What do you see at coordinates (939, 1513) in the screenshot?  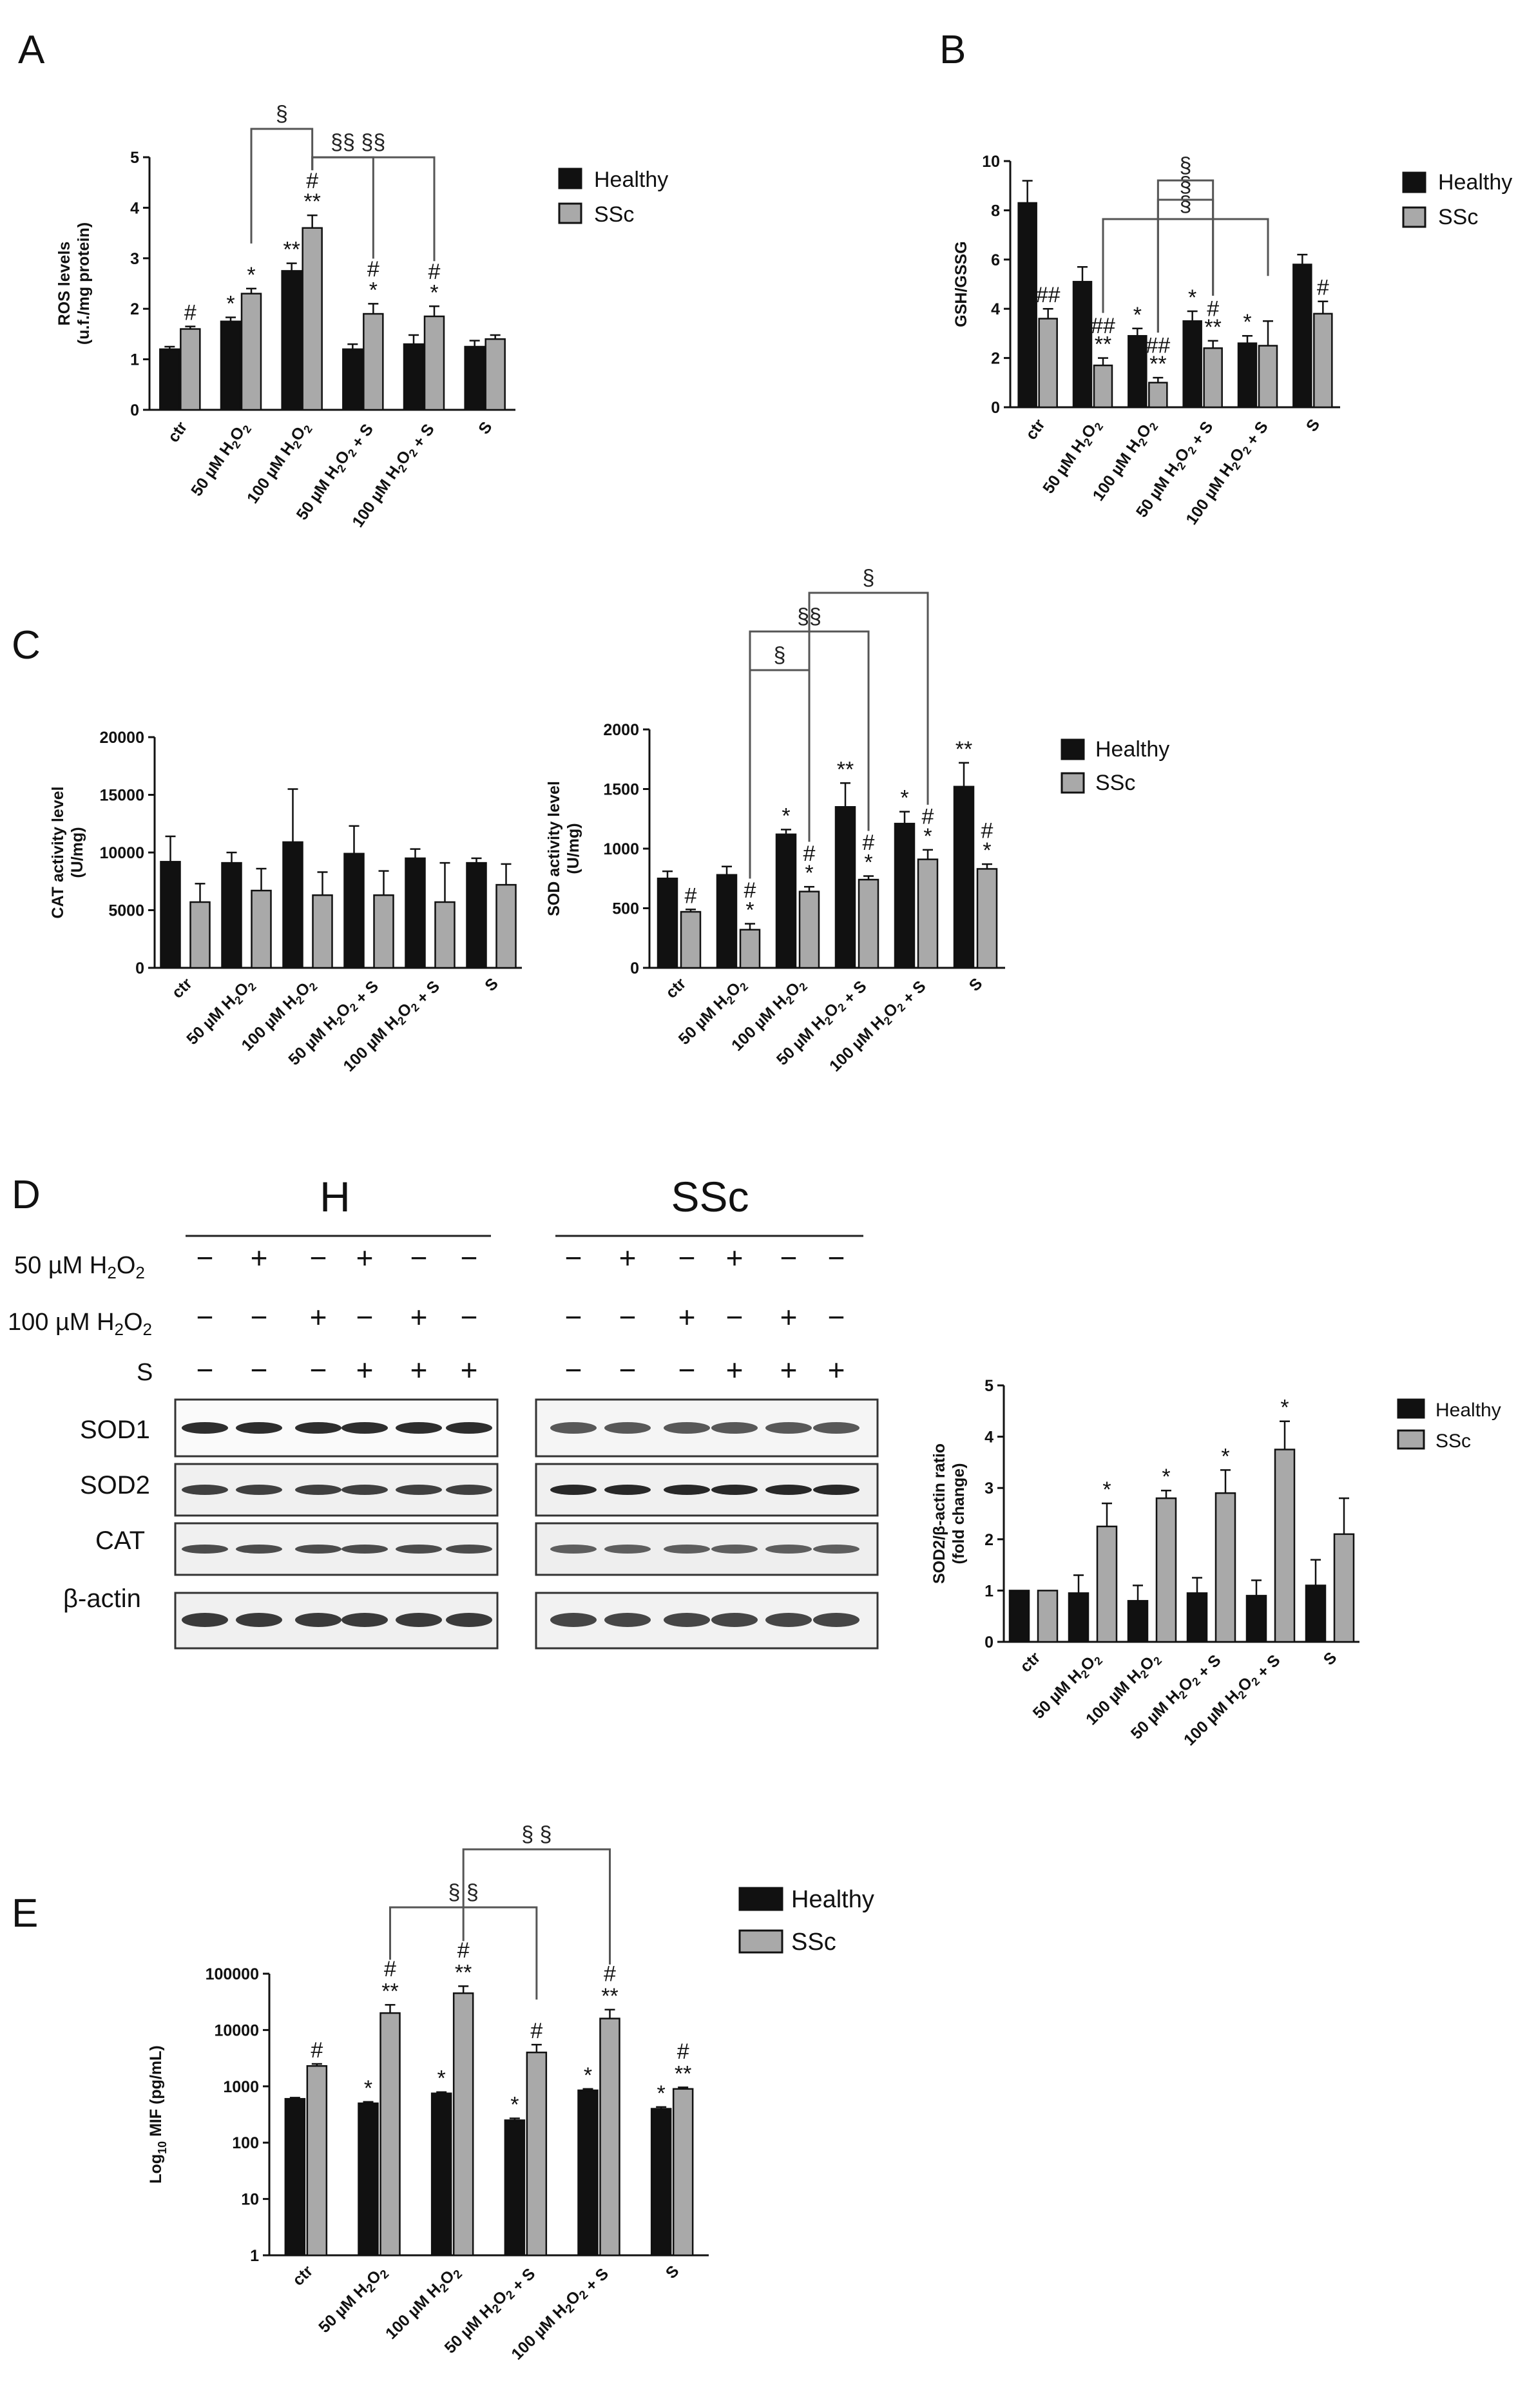 I see `y-label-line: SOD2/β-actin ratio` at bounding box center [939, 1513].